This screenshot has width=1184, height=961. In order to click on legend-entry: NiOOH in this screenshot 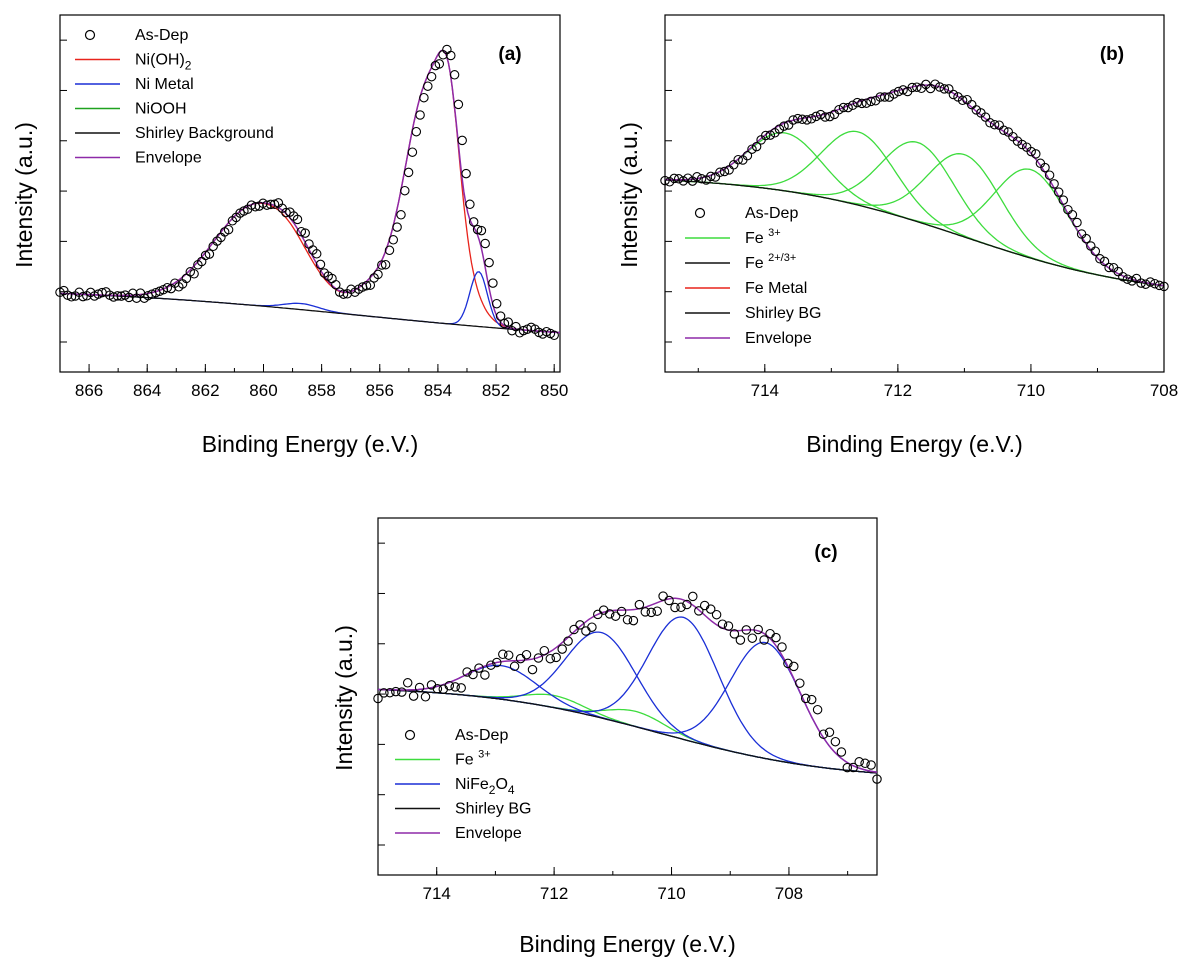, I will do `click(131, 109)`.